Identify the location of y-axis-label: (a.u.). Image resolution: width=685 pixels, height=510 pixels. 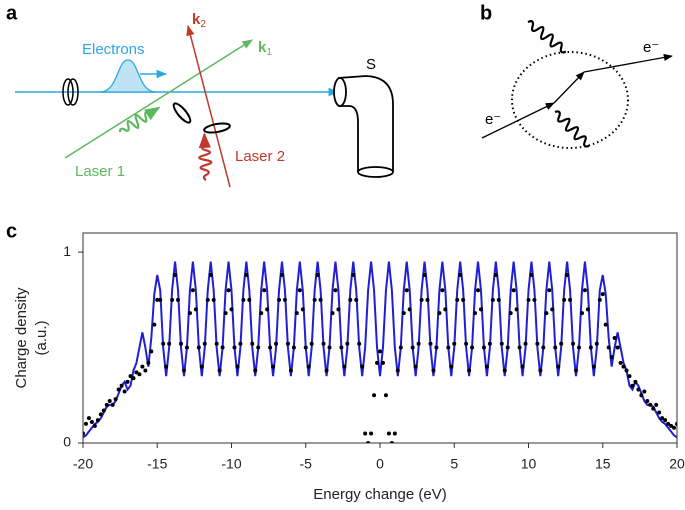
(41, 337).